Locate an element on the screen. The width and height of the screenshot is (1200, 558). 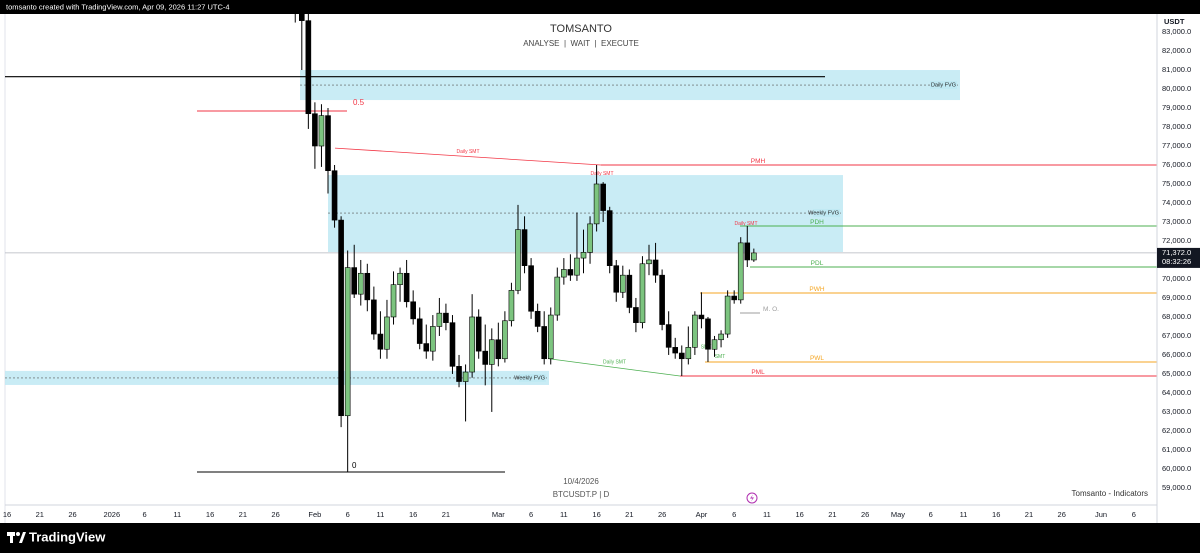
y-tick-label: 61,000.0 is located at coordinates (1176, 449).